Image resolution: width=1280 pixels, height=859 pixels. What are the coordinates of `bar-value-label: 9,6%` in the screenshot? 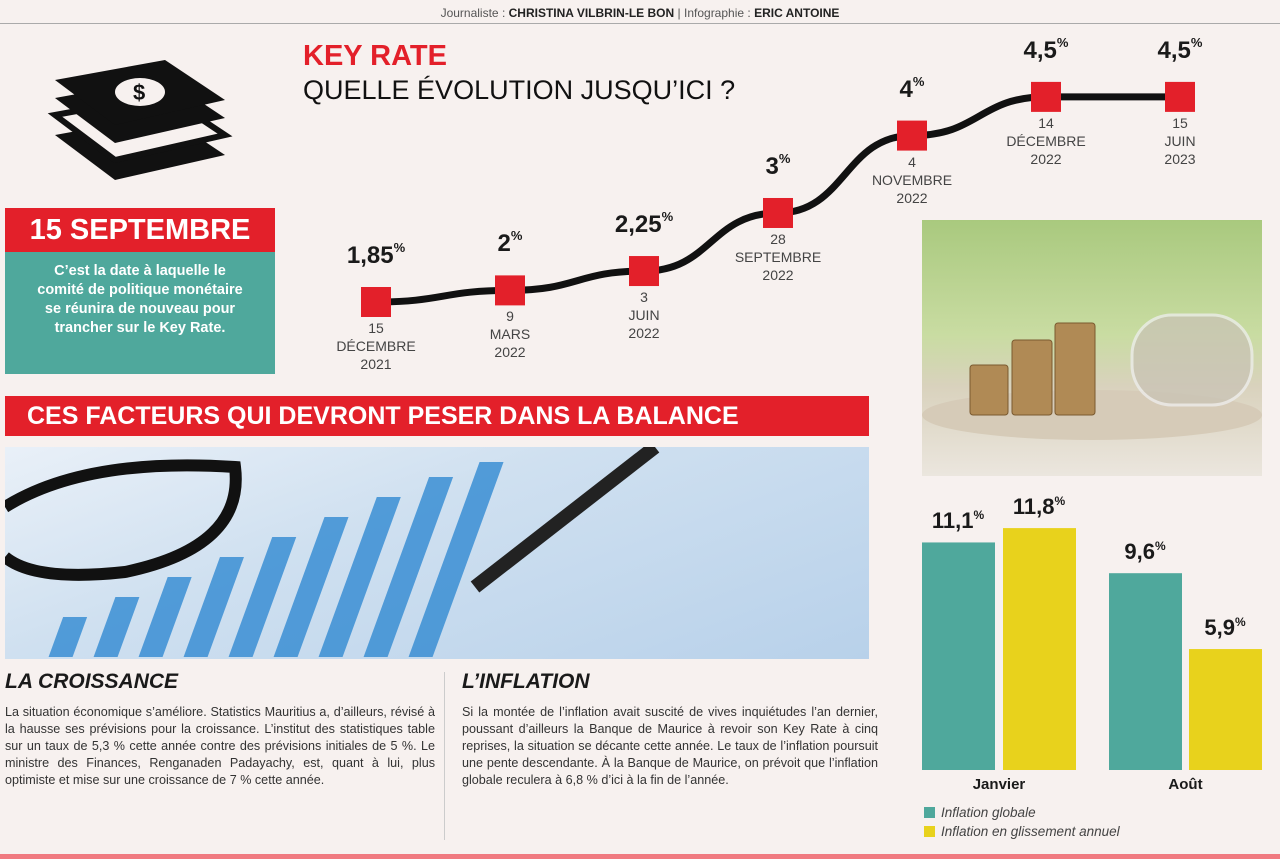 It's located at (1145, 552).